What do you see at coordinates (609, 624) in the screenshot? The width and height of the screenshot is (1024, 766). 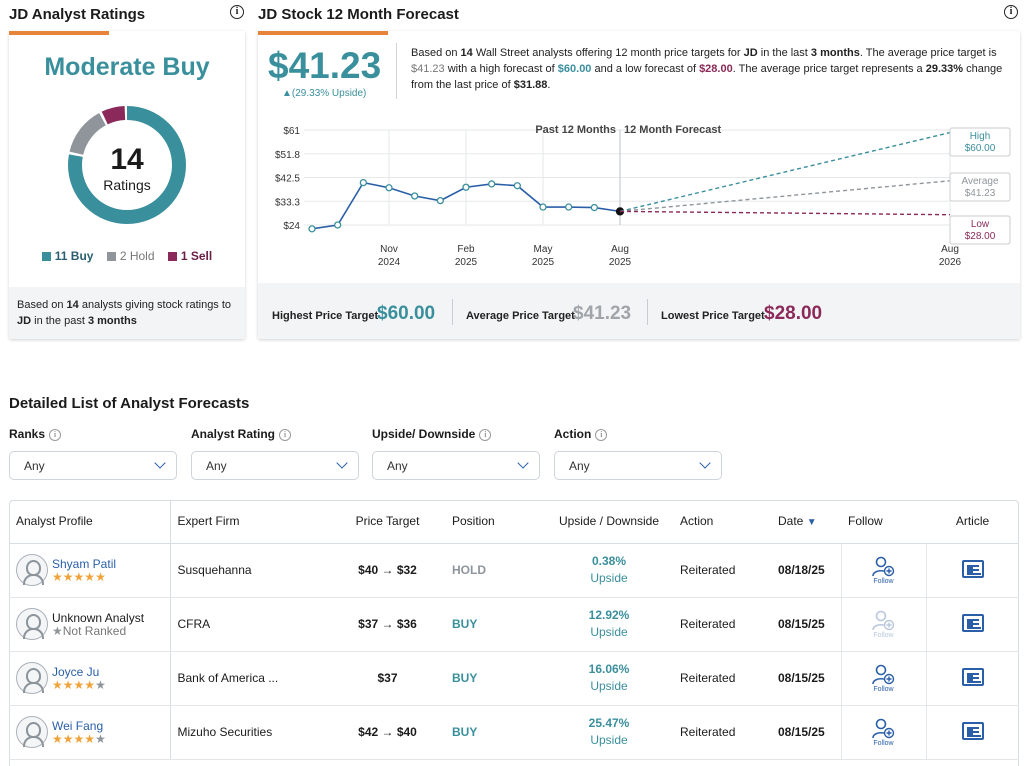 I see `upside-downside: 12.92% Upside` at bounding box center [609, 624].